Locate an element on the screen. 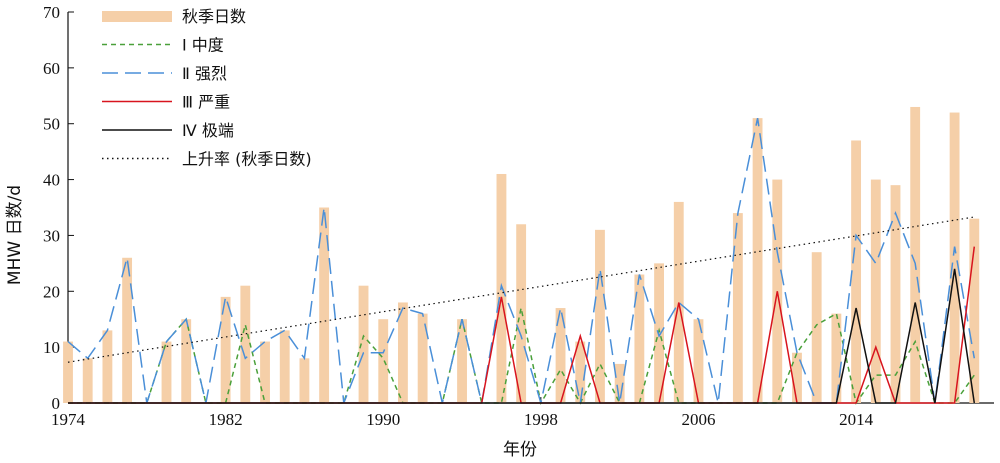 The width and height of the screenshot is (1000, 463). bar-1976 is located at coordinates (107, 366).